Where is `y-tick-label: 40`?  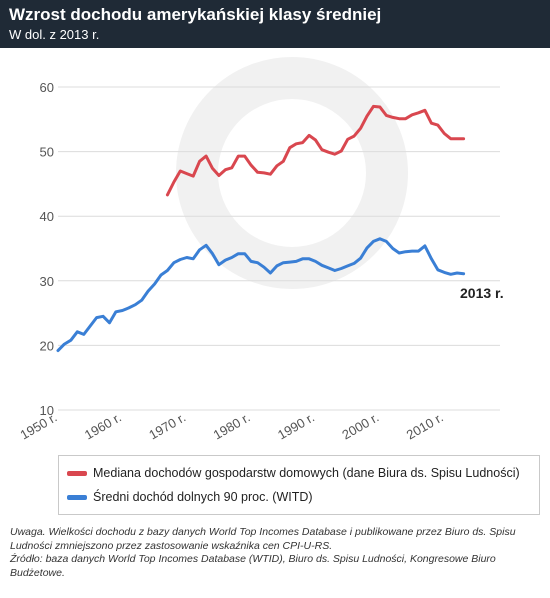 y-tick-label: 40 is located at coordinates (47, 216).